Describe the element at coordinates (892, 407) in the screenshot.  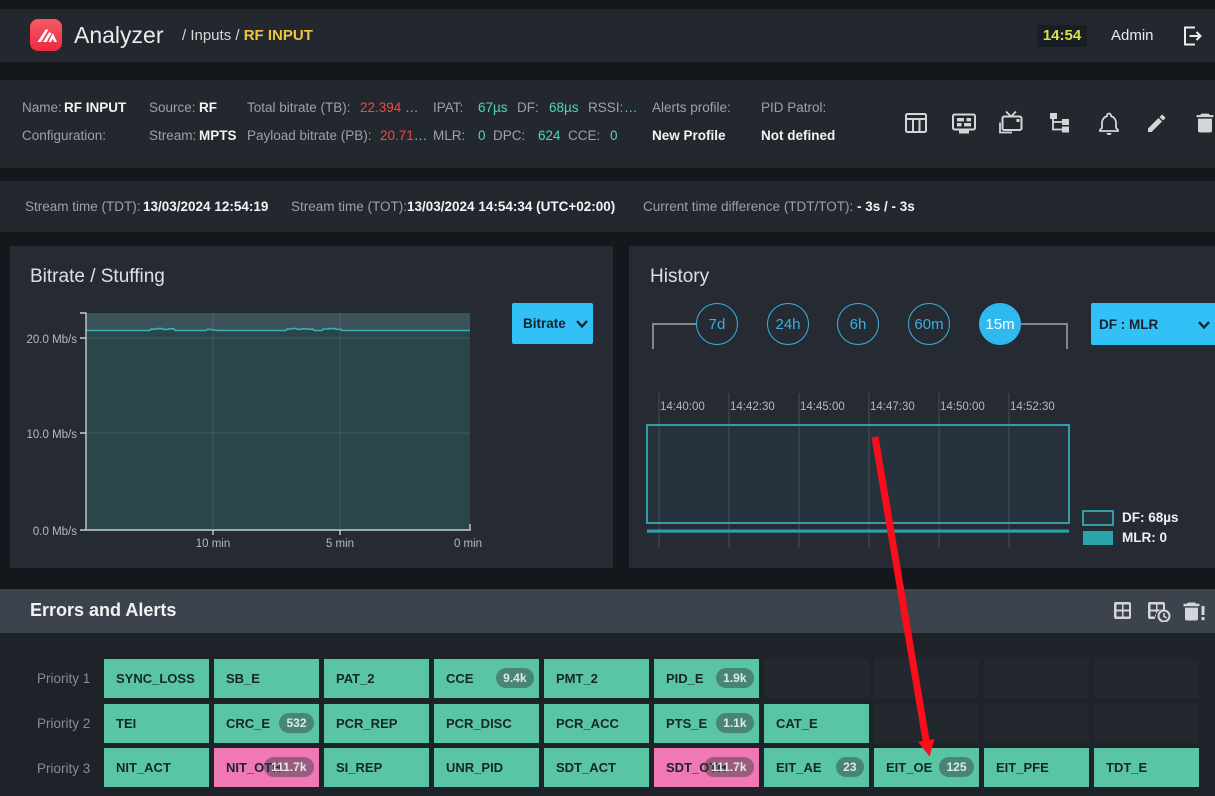
I see `svg-text: 14:47:30` at that location.